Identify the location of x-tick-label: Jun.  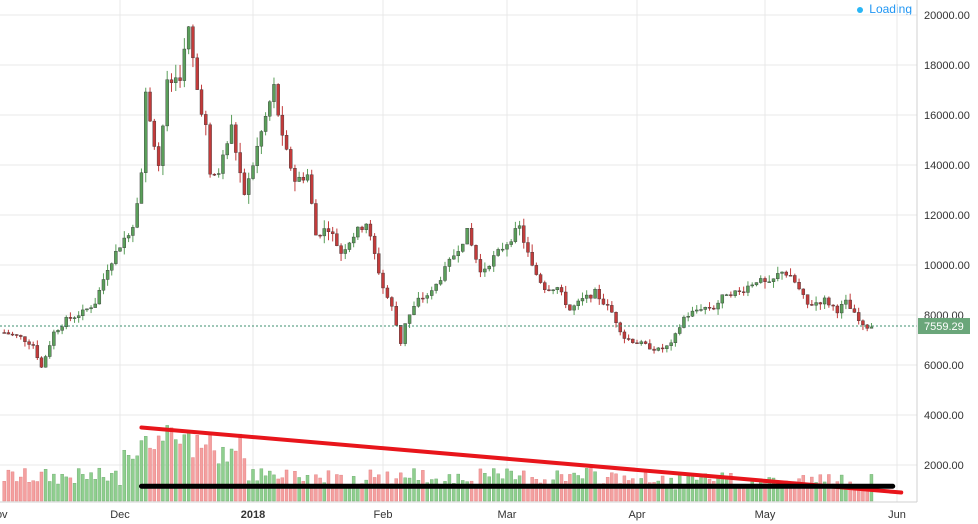
(897, 515).